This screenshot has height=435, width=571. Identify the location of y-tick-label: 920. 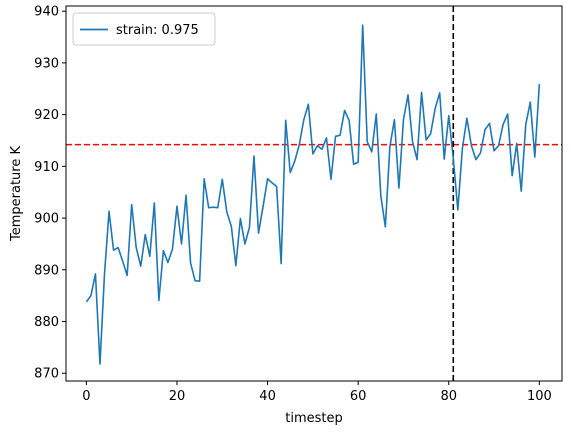
(46, 115).